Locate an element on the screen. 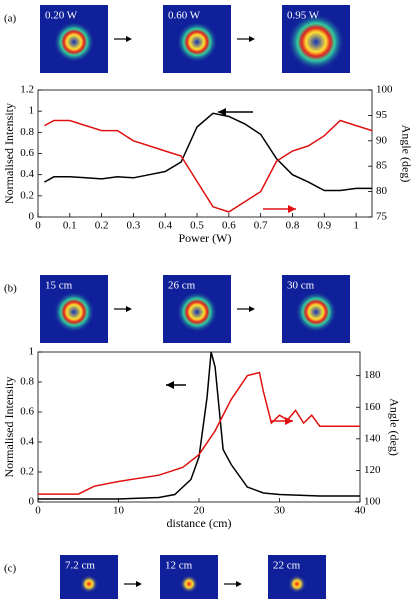  y2-tick-label: 160 is located at coordinates (372, 407).